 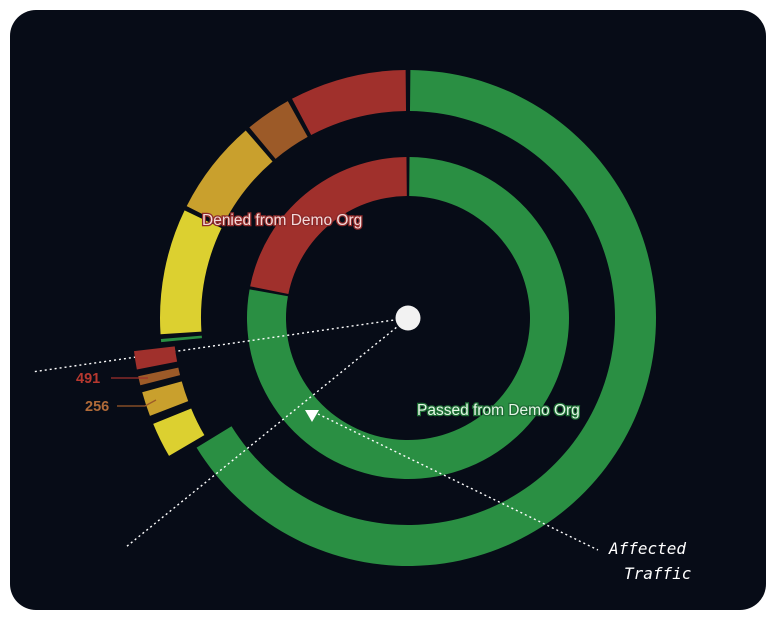 What do you see at coordinates (97, 407) in the screenshot?
I see `callout-256: 256` at bounding box center [97, 407].